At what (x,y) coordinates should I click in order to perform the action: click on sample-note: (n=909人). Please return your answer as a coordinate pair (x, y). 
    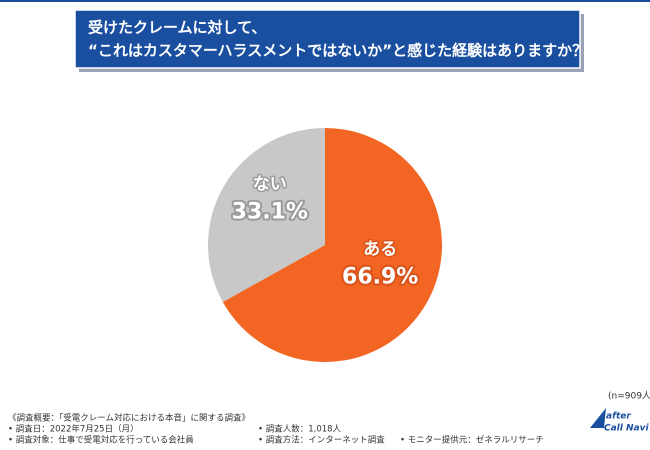
    Looking at the image, I should click on (629, 396).